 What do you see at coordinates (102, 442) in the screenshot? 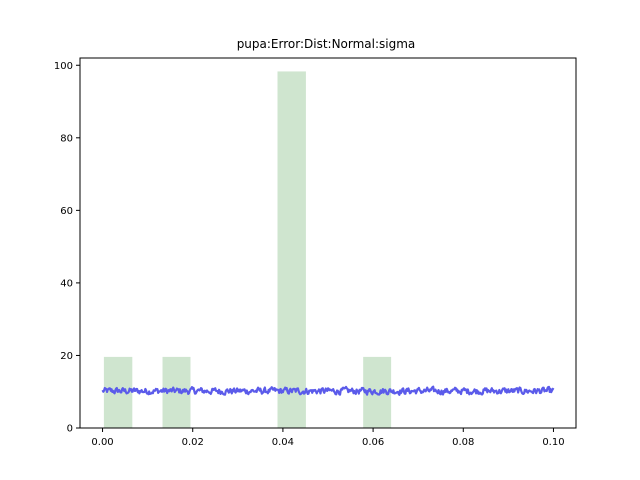
I see `x-tick-label: 0.00` at bounding box center [102, 442].